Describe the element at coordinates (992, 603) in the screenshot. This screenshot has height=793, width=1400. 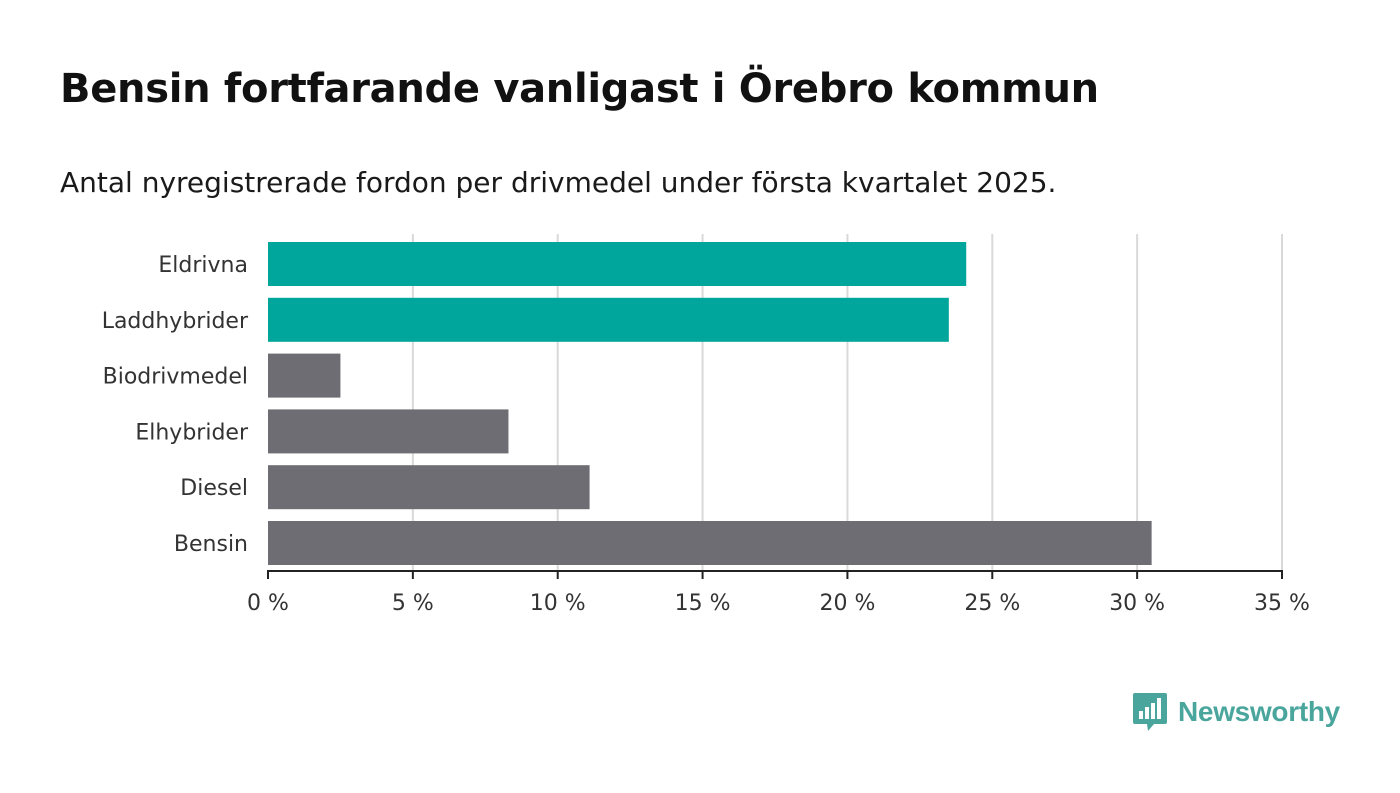
I see `x-tick-label: 25 %` at that location.